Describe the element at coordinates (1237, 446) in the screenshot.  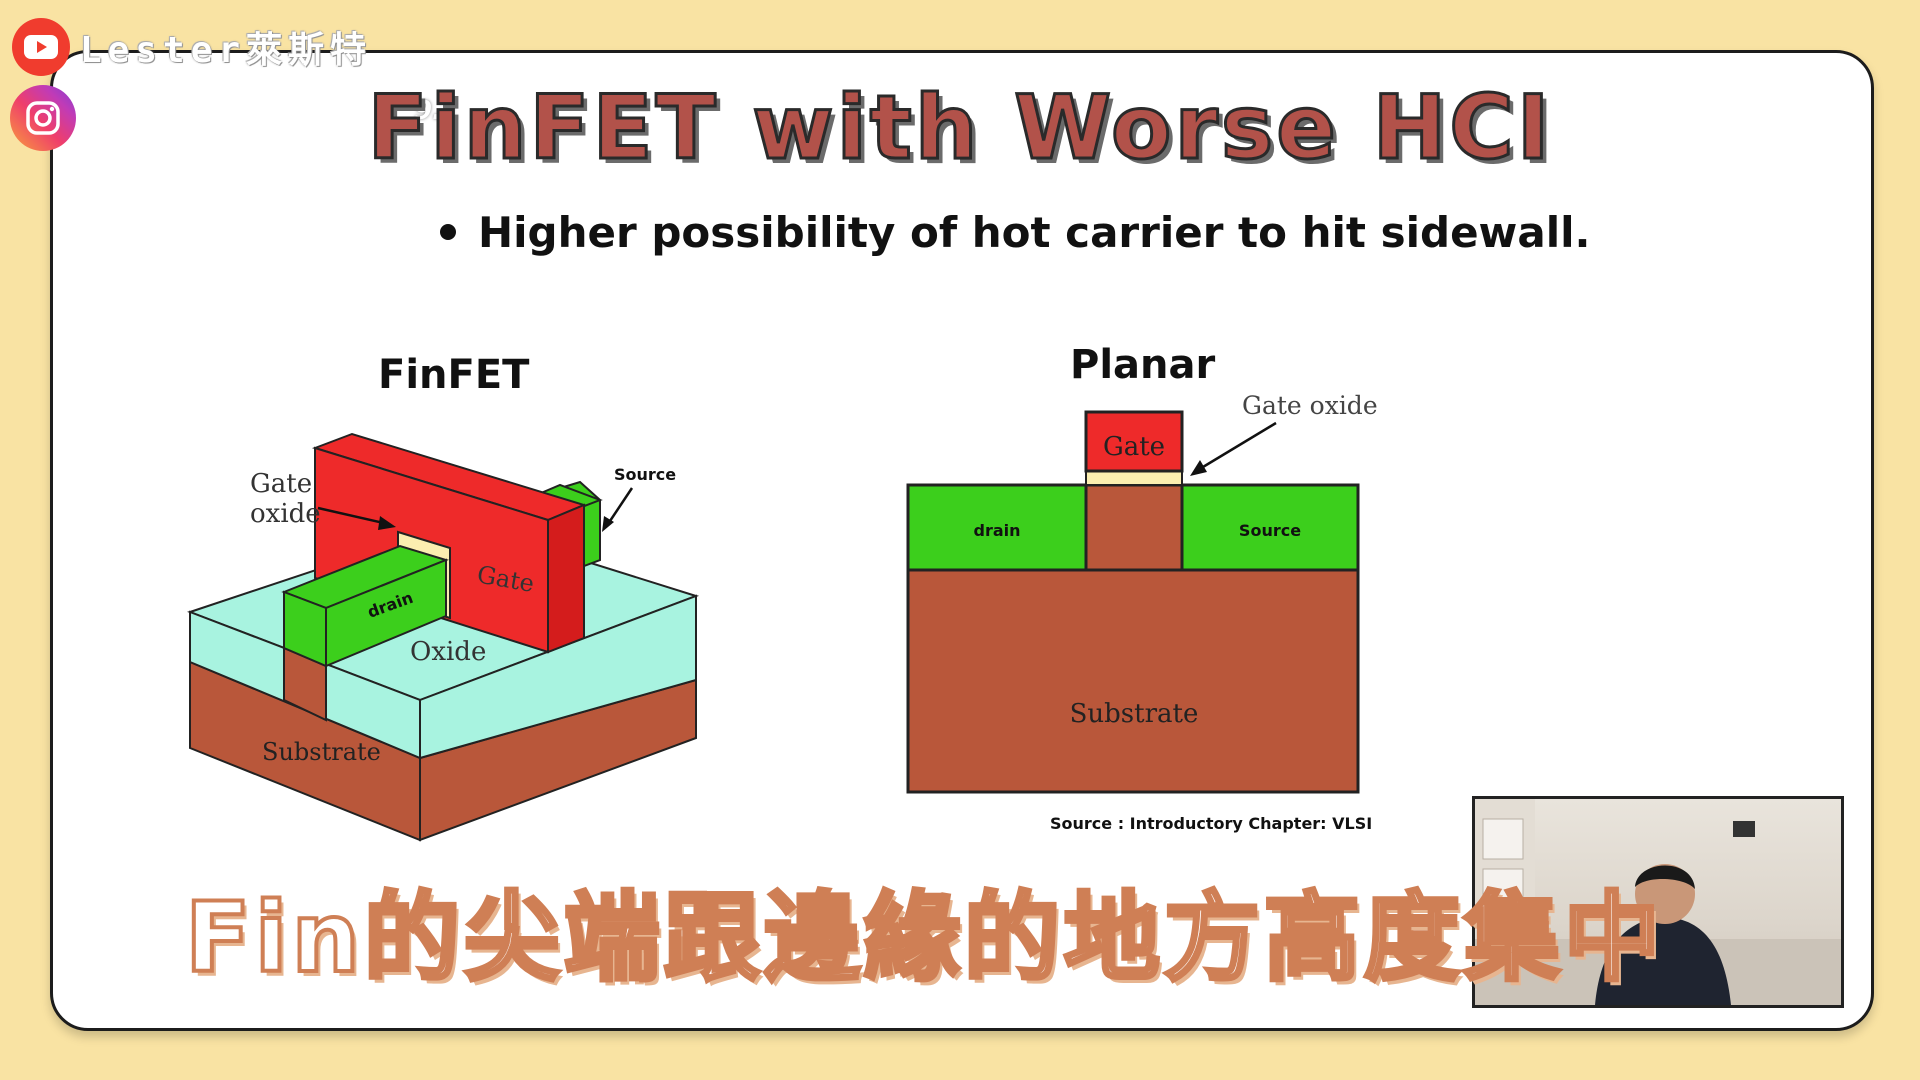
I see `planar-gate-oxide-arrow` at that location.